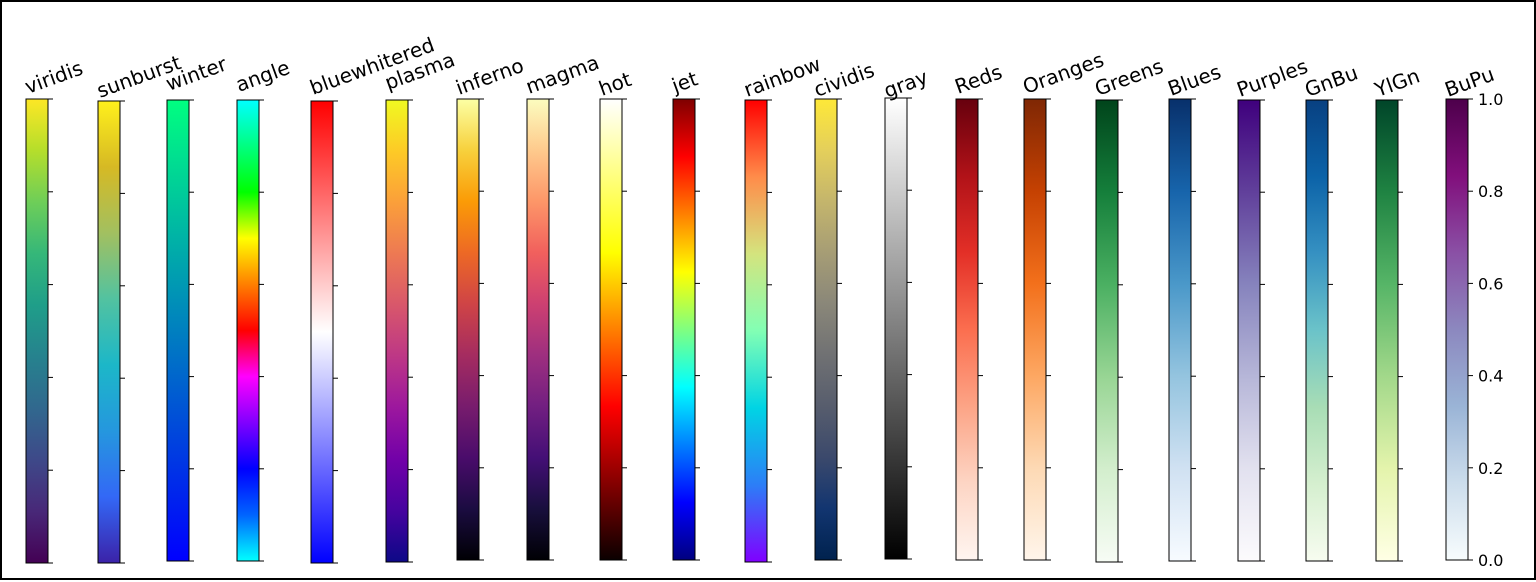 Image resolution: width=1536 pixels, height=582 pixels. What do you see at coordinates (756, 331) in the screenshot?
I see `colorbar-rainbow` at bounding box center [756, 331].